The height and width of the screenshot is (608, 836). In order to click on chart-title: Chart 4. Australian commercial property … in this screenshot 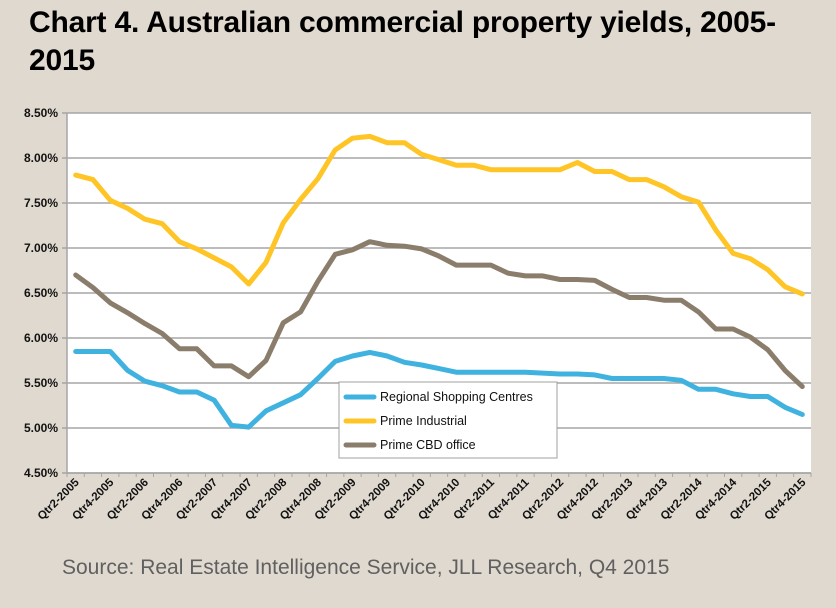, I will do `click(402, 41)`.